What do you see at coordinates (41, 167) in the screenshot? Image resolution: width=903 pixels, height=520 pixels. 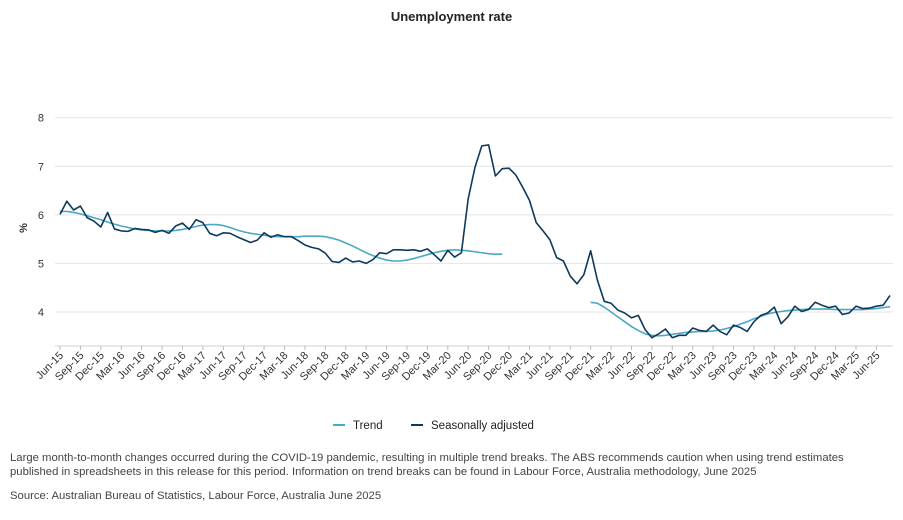 I see `y-tick-label: 7` at bounding box center [41, 167].